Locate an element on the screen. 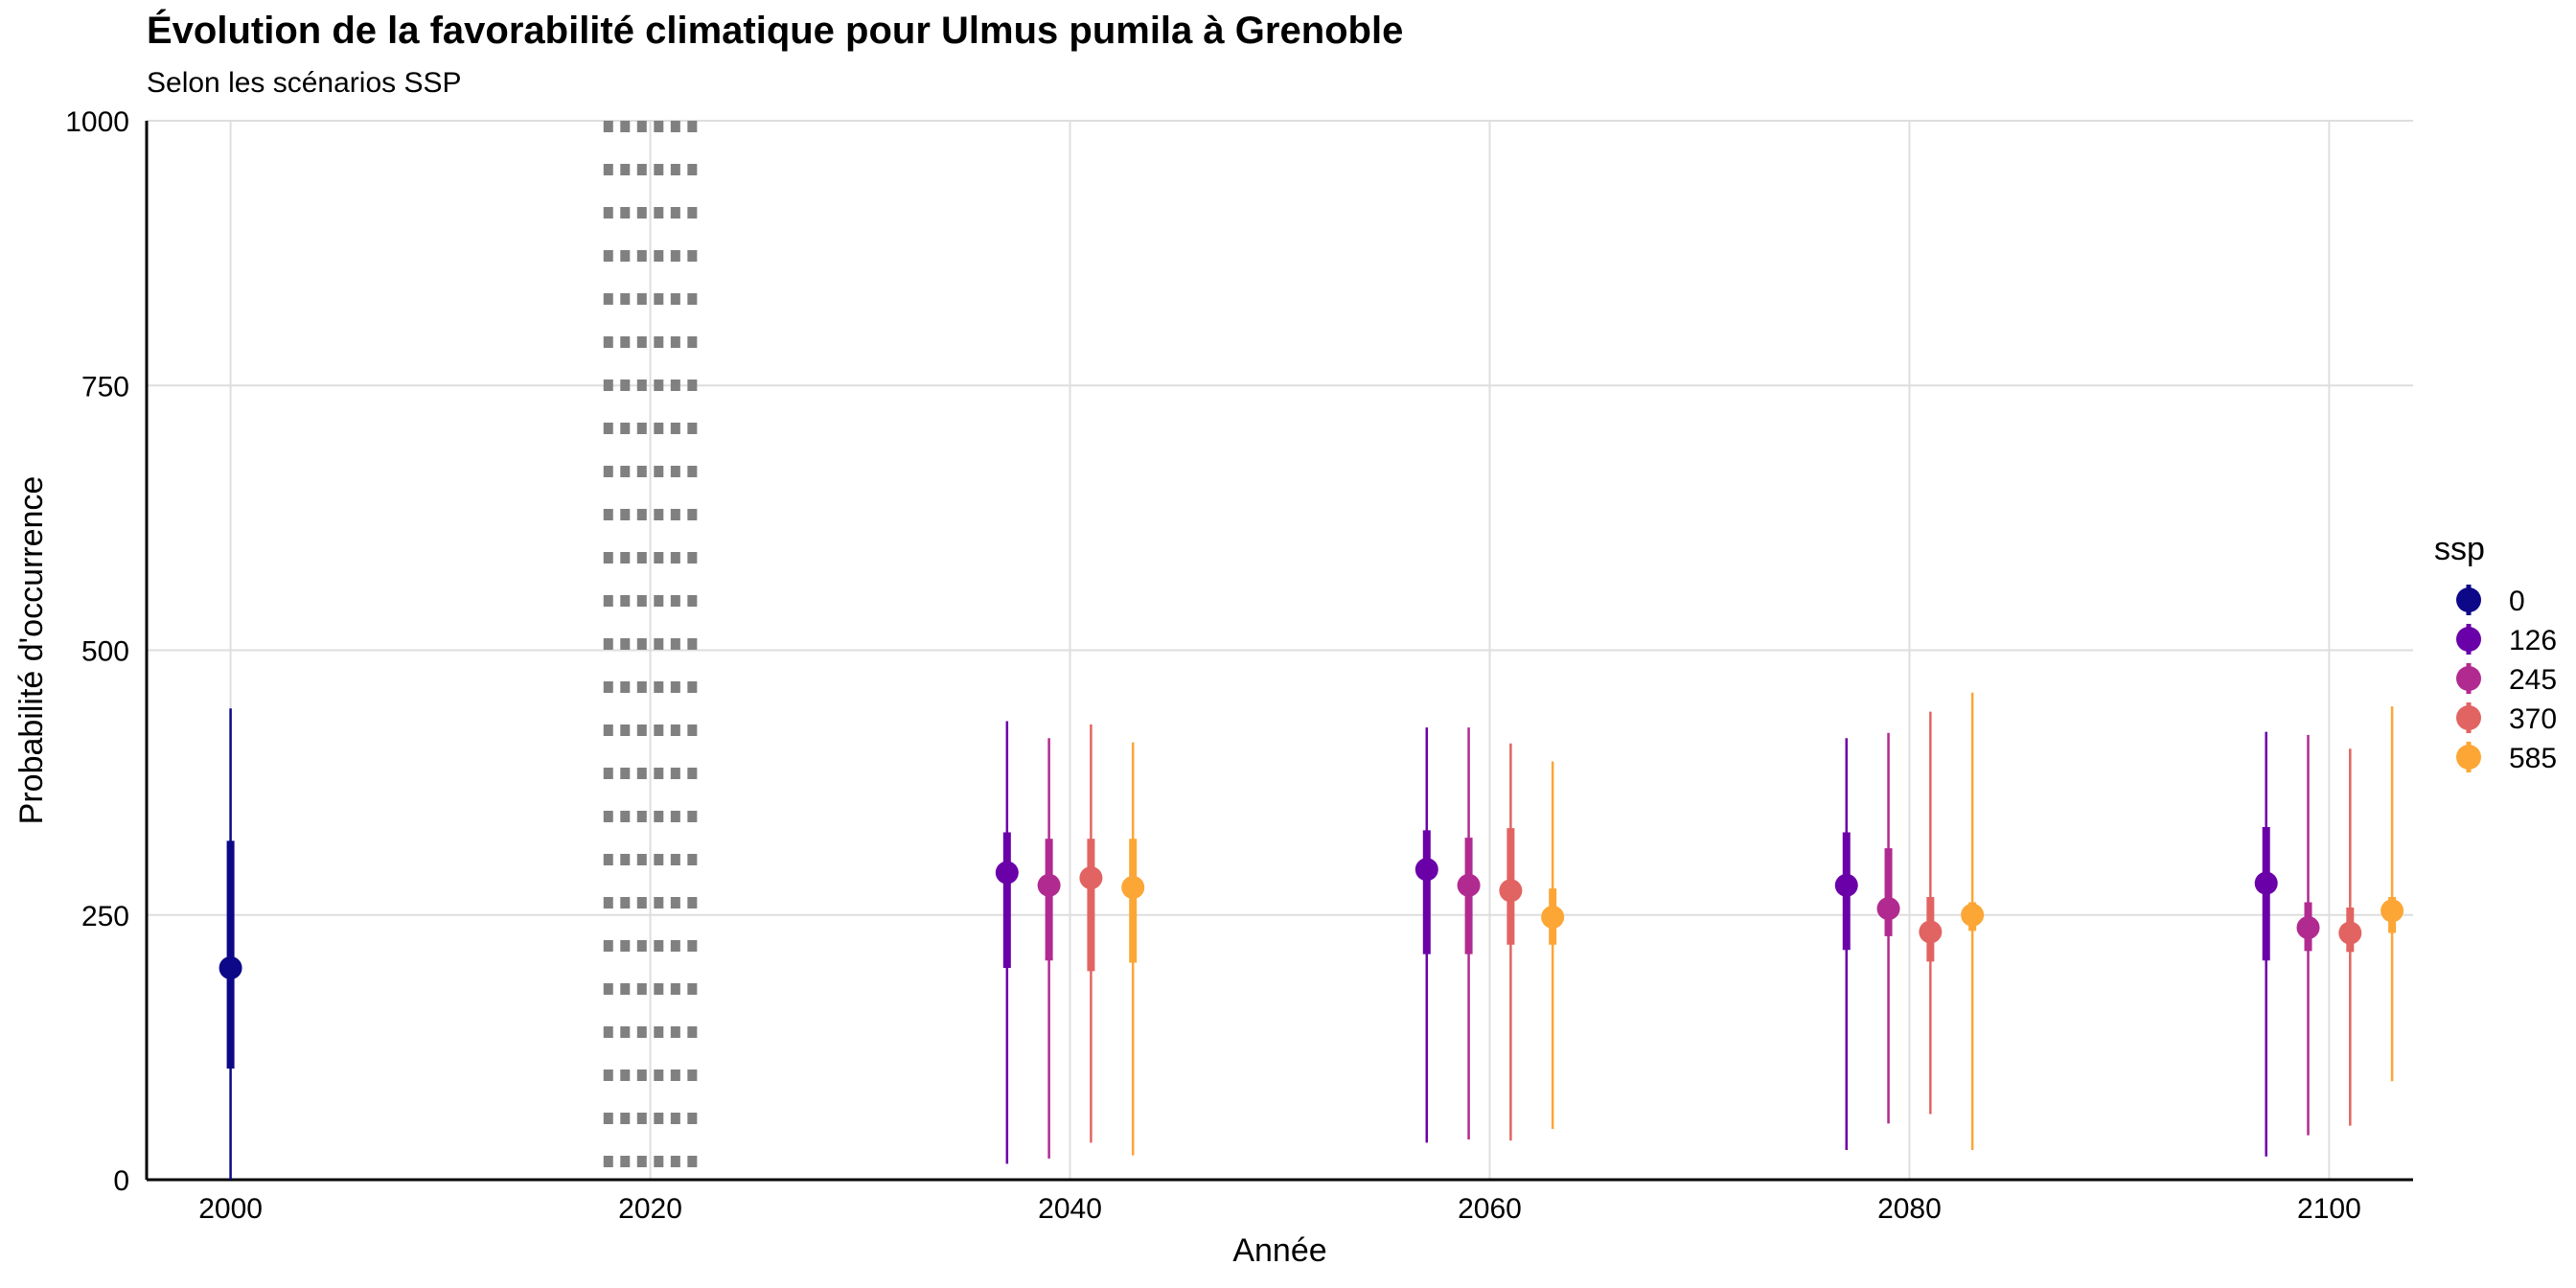 This screenshot has height=1288, width=2576. x-tick-label: 2020 is located at coordinates (650, 1209).